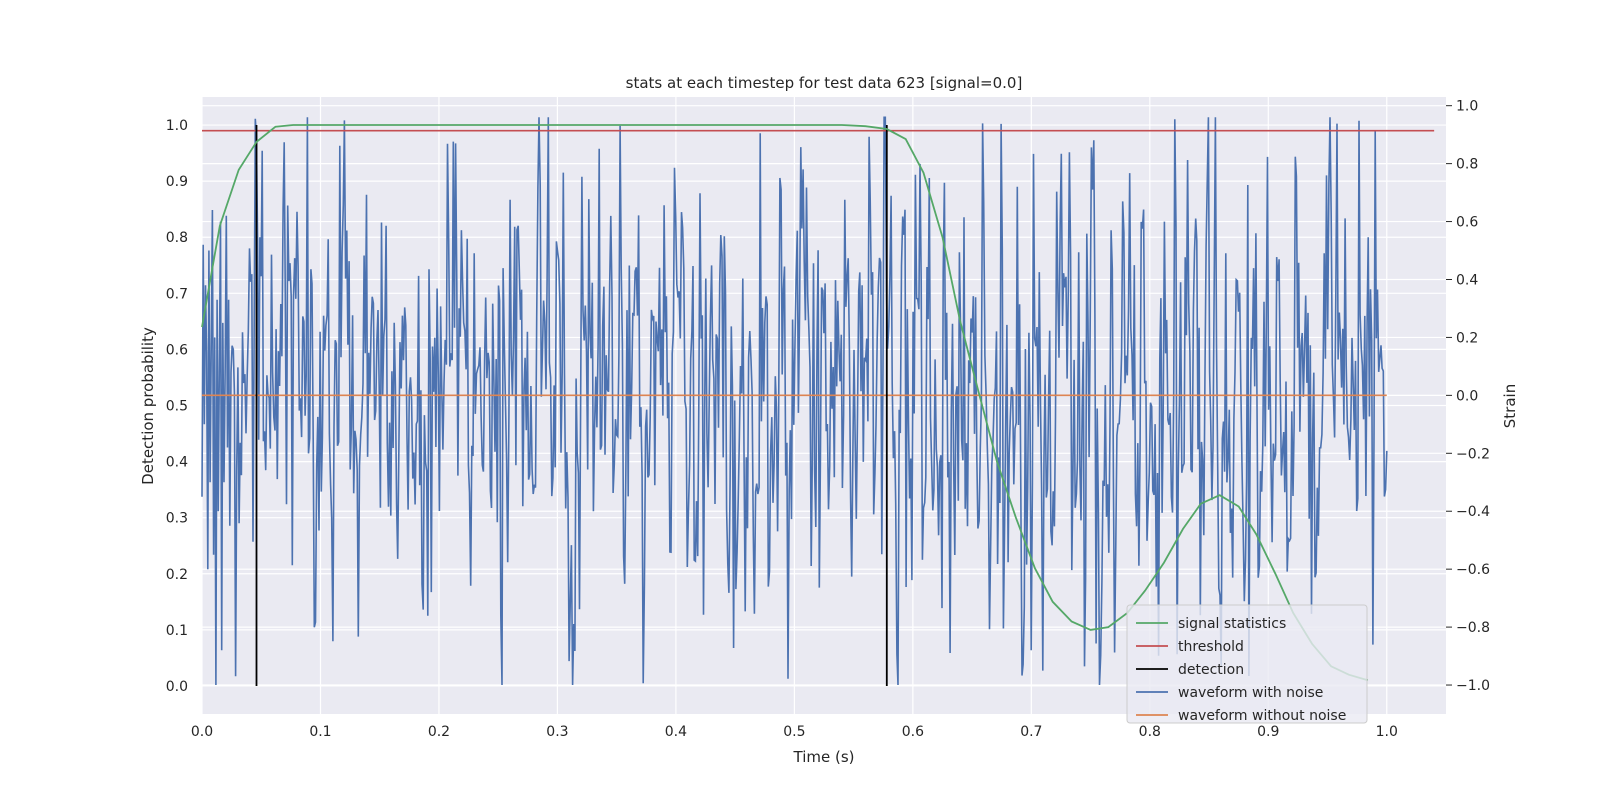 The height and width of the screenshot is (800, 1600). I want to click on y-left-tick-label: 0.0, so click(177, 687).